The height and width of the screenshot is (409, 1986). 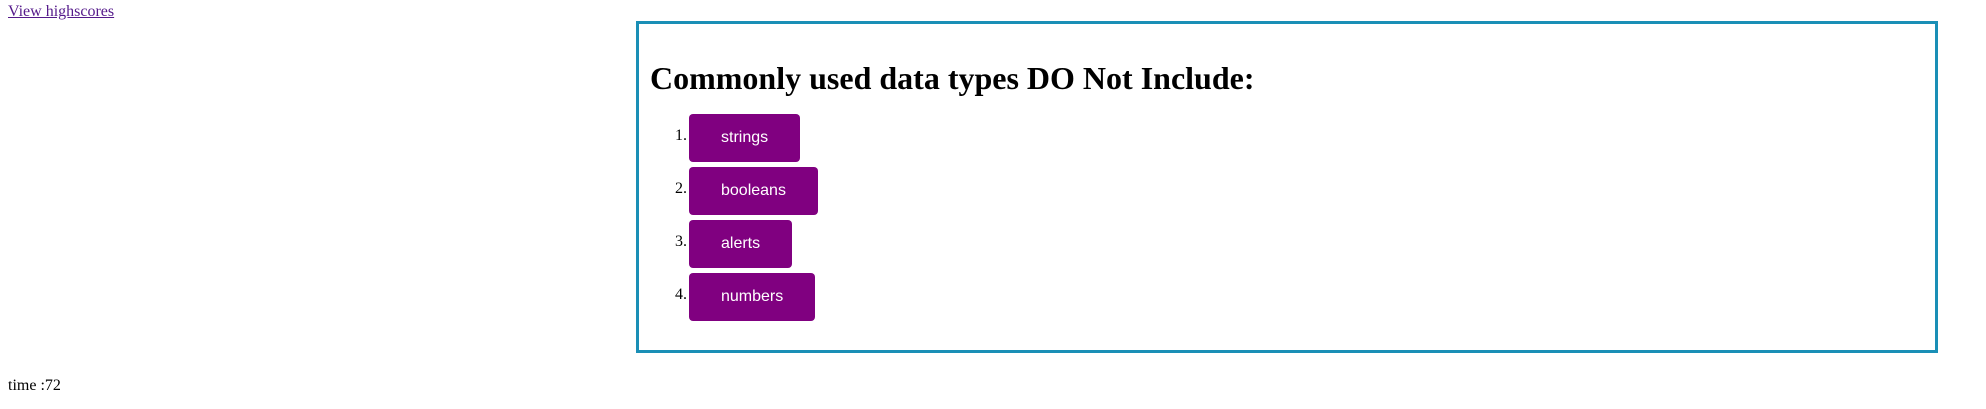 I want to click on timer-text: time :72, so click(x=34, y=385).